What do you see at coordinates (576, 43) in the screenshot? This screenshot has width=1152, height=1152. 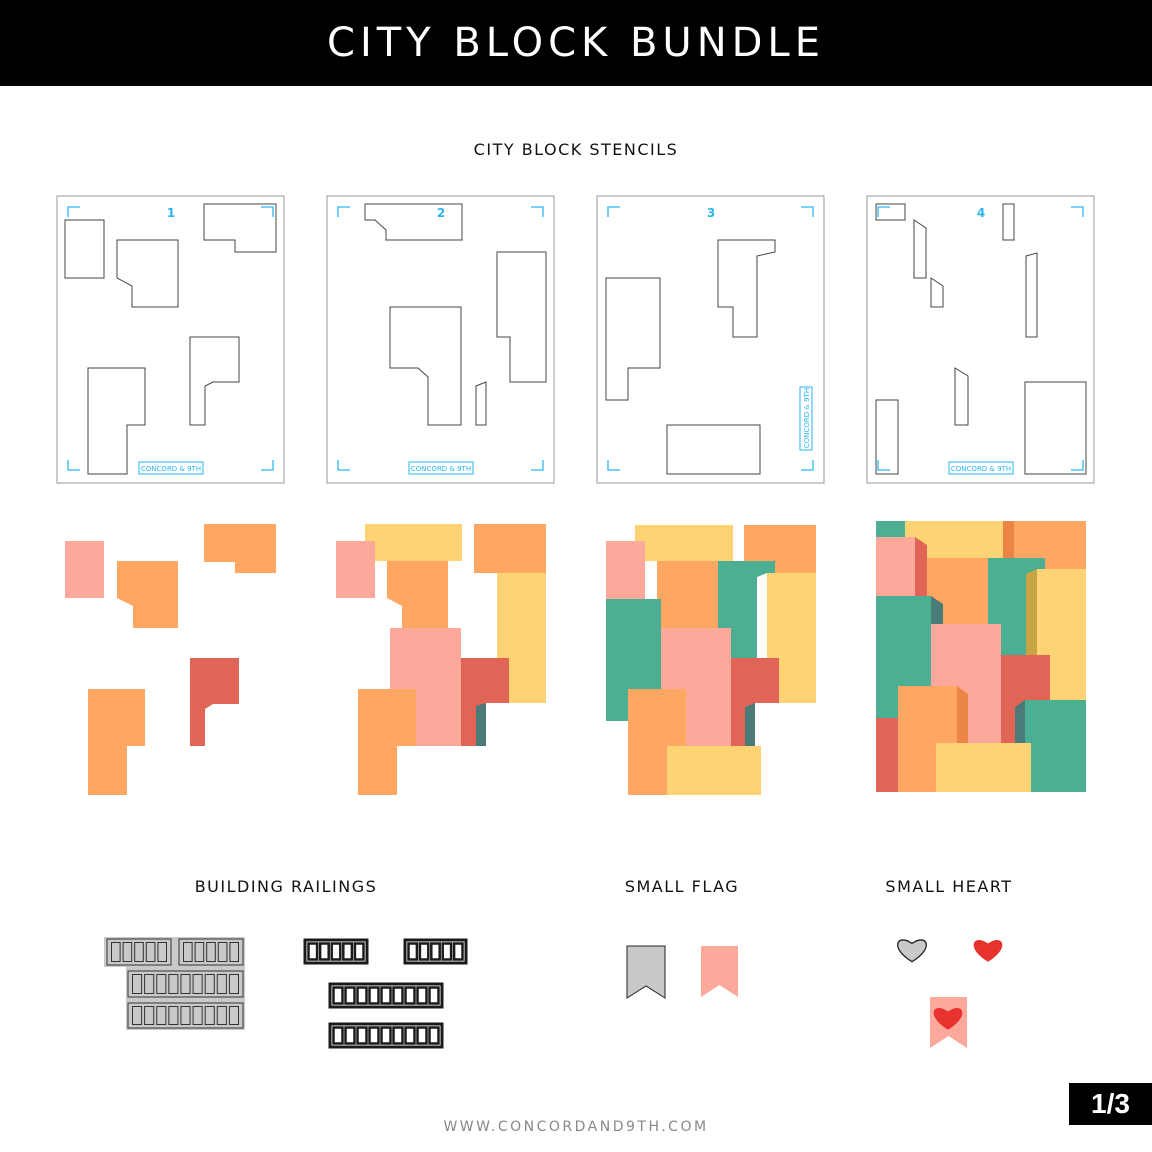 I see `page-title: CITY BLOCK BUNDLE` at bounding box center [576, 43].